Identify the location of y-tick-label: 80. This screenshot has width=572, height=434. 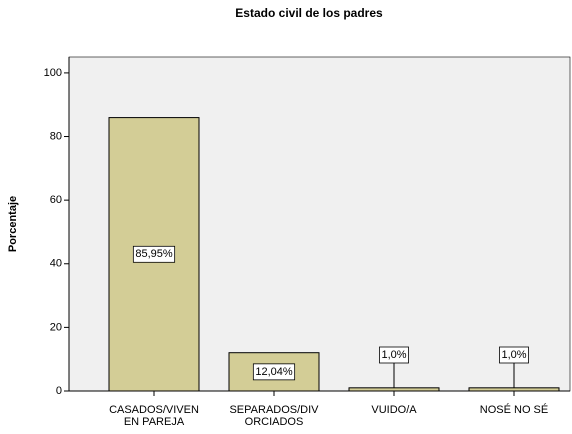
(56, 136).